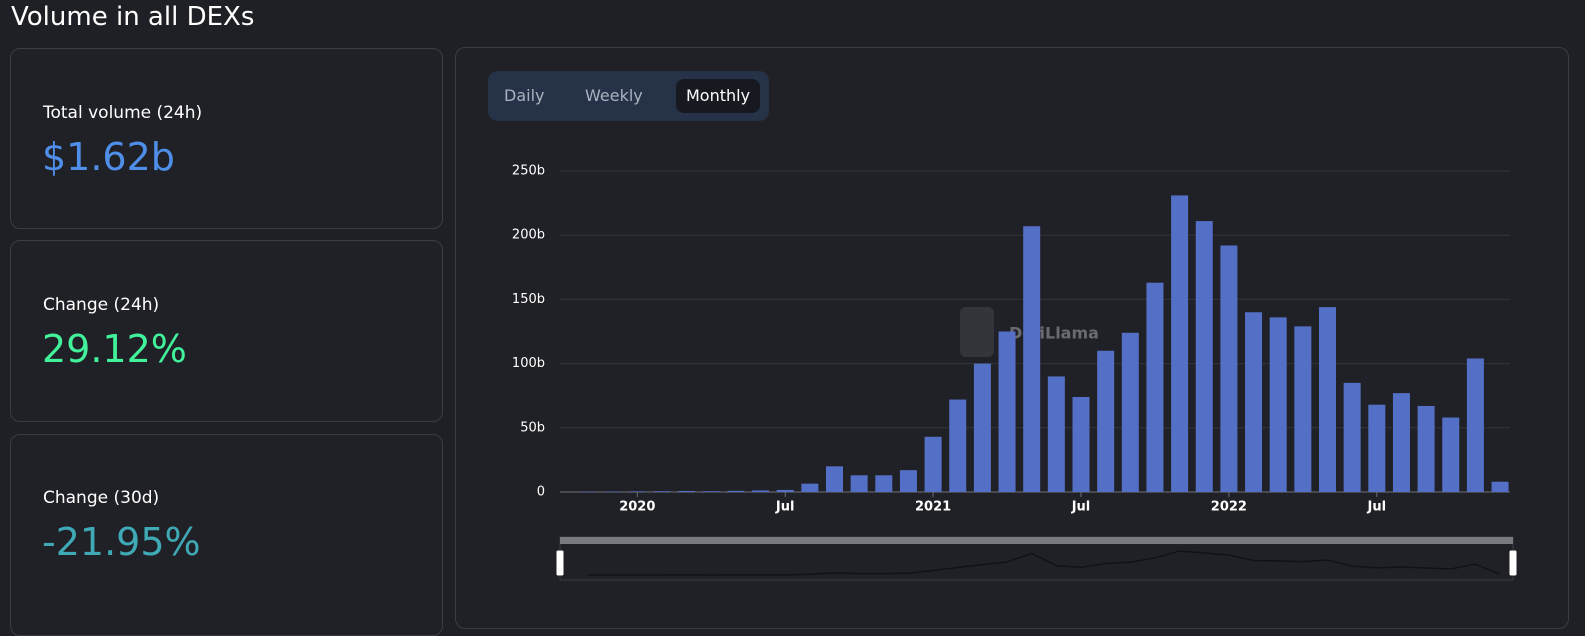 The height and width of the screenshot is (636, 1585). I want to click on watermark-icon, so click(977, 332).